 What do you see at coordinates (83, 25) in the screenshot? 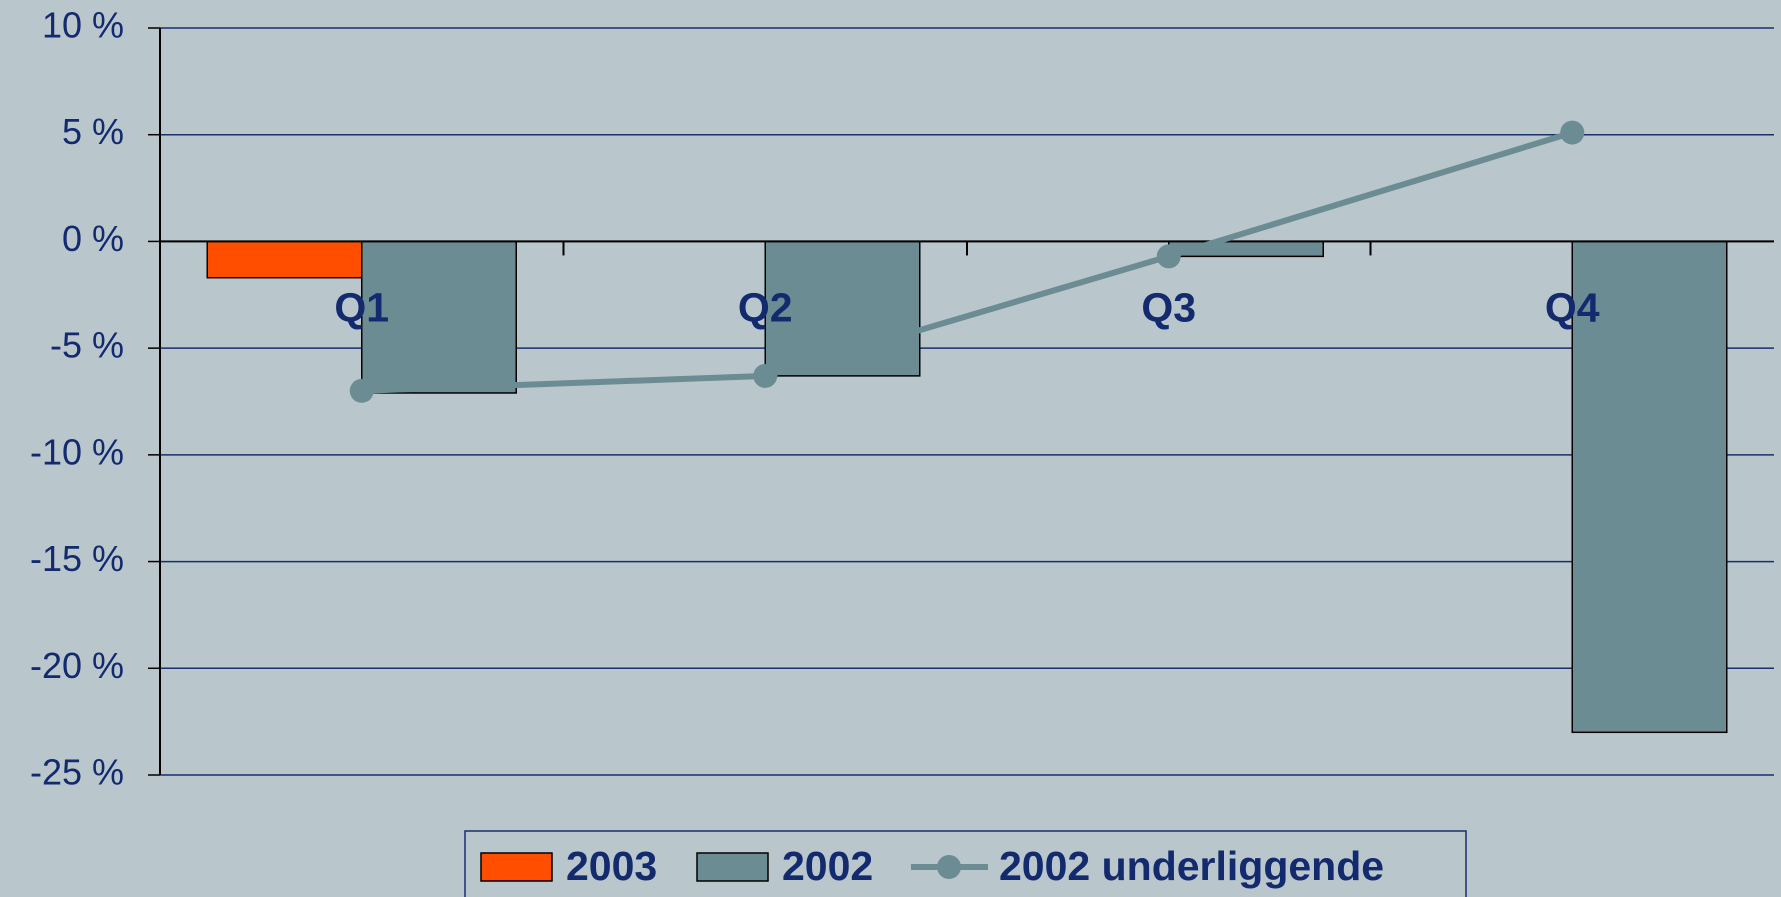
I see `y-tick-label: 10 %` at bounding box center [83, 25].